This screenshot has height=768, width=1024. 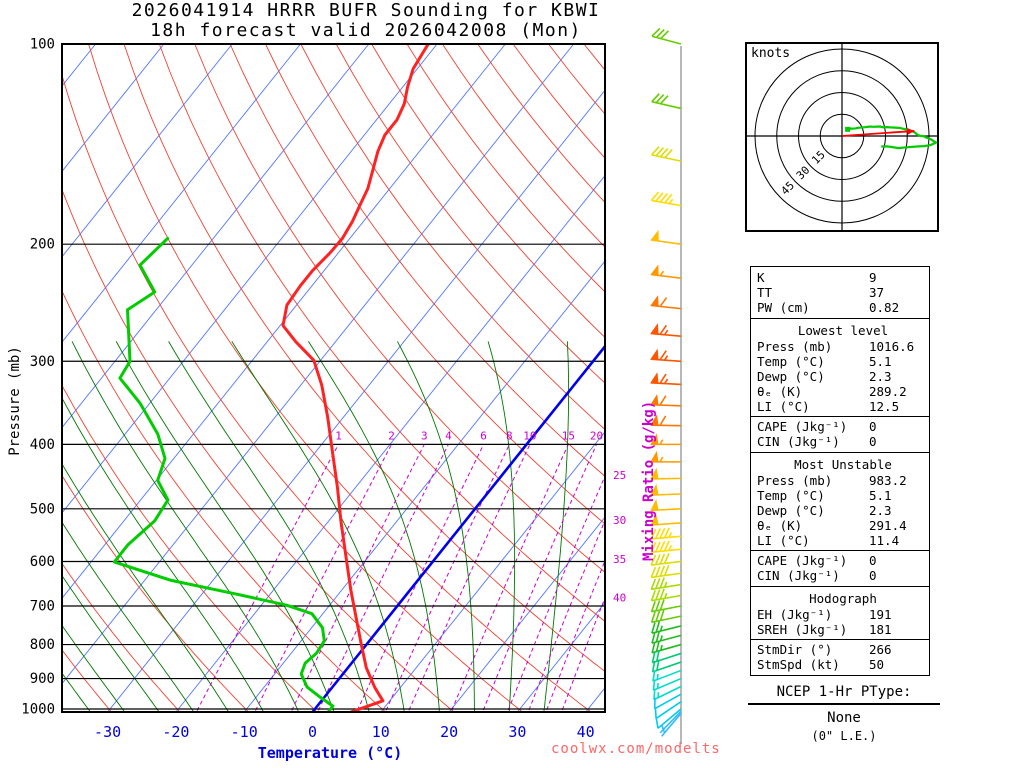 What do you see at coordinates (795, 480) in the screenshot?
I see `panel-row-label: Press (mb)` at bounding box center [795, 480].